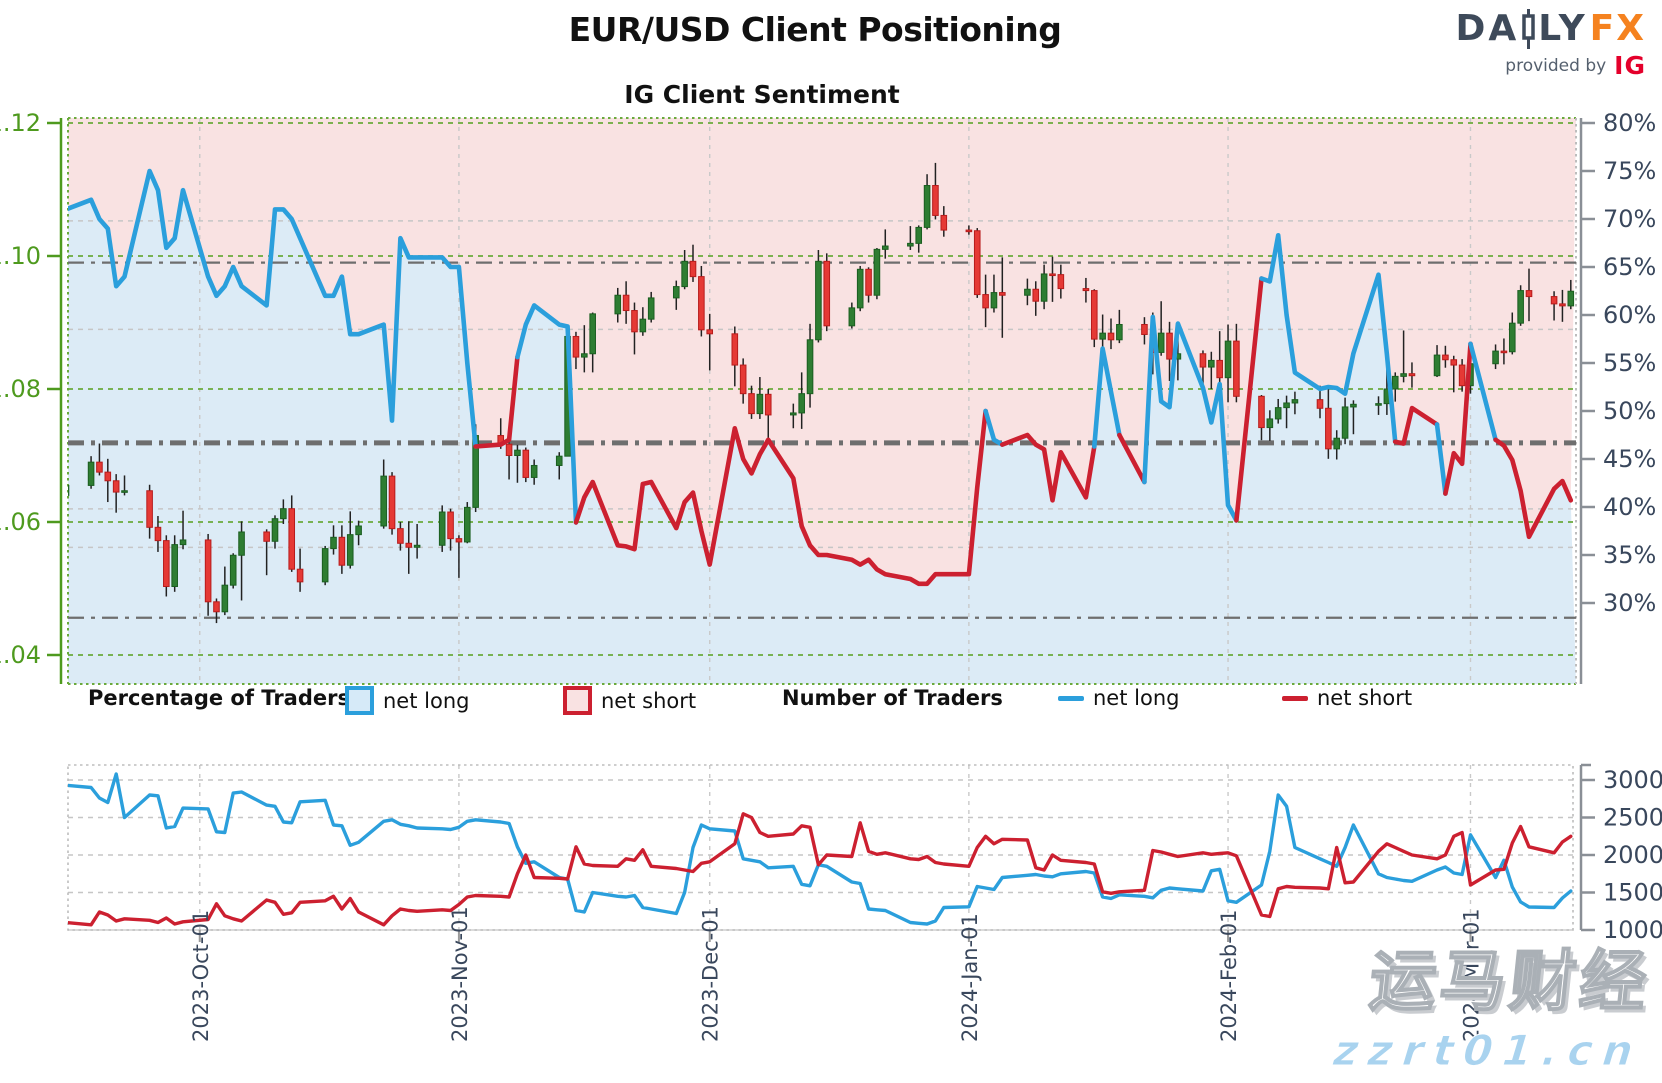 The height and width of the screenshot is (1083, 1662). Describe the element at coordinates (1487, 28) in the screenshot. I see `logo-text-da: DA` at that location.